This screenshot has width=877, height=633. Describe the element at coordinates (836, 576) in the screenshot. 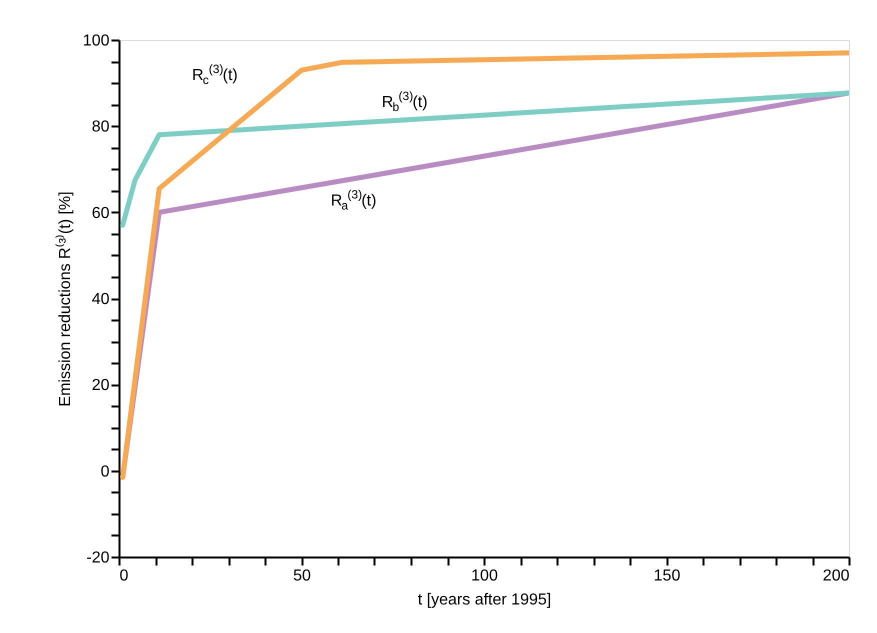

I see `x-tick-label: 200` at that location.